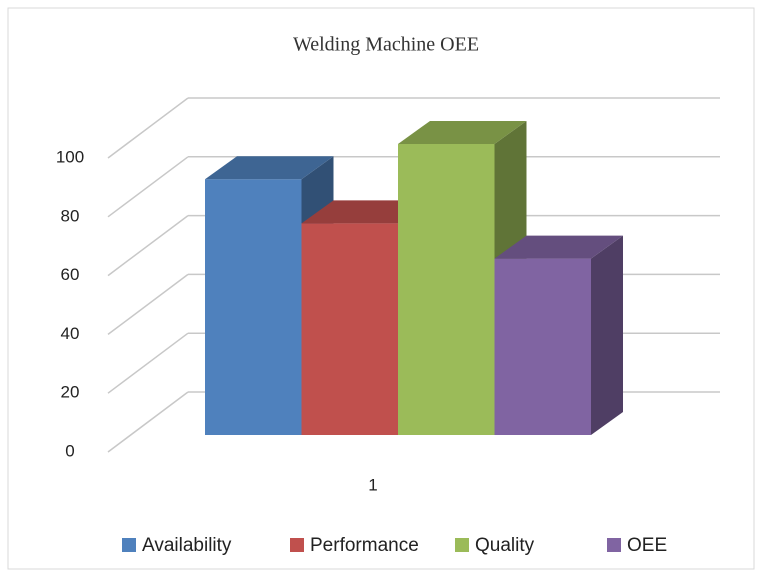 The width and height of the screenshot is (762, 577). I want to click on y-tick-label: 40, so click(70, 333).